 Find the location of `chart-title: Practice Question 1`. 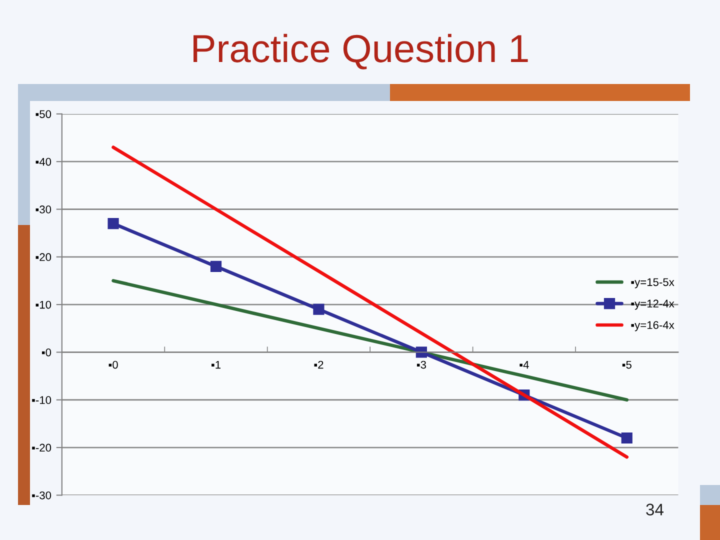

chart-title: Practice Question 1 is located at coordinates (361, 52).